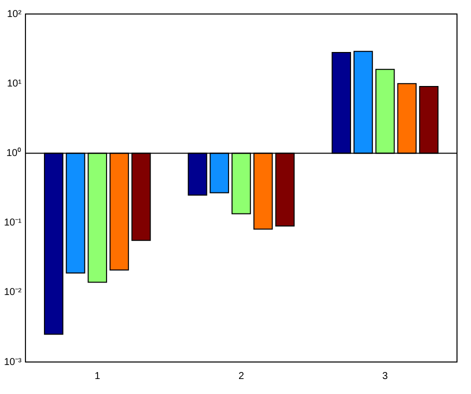  Describe the element at coordinates (14, 14) in the screenshot. I see `y-tick-label: 10²` at that location.